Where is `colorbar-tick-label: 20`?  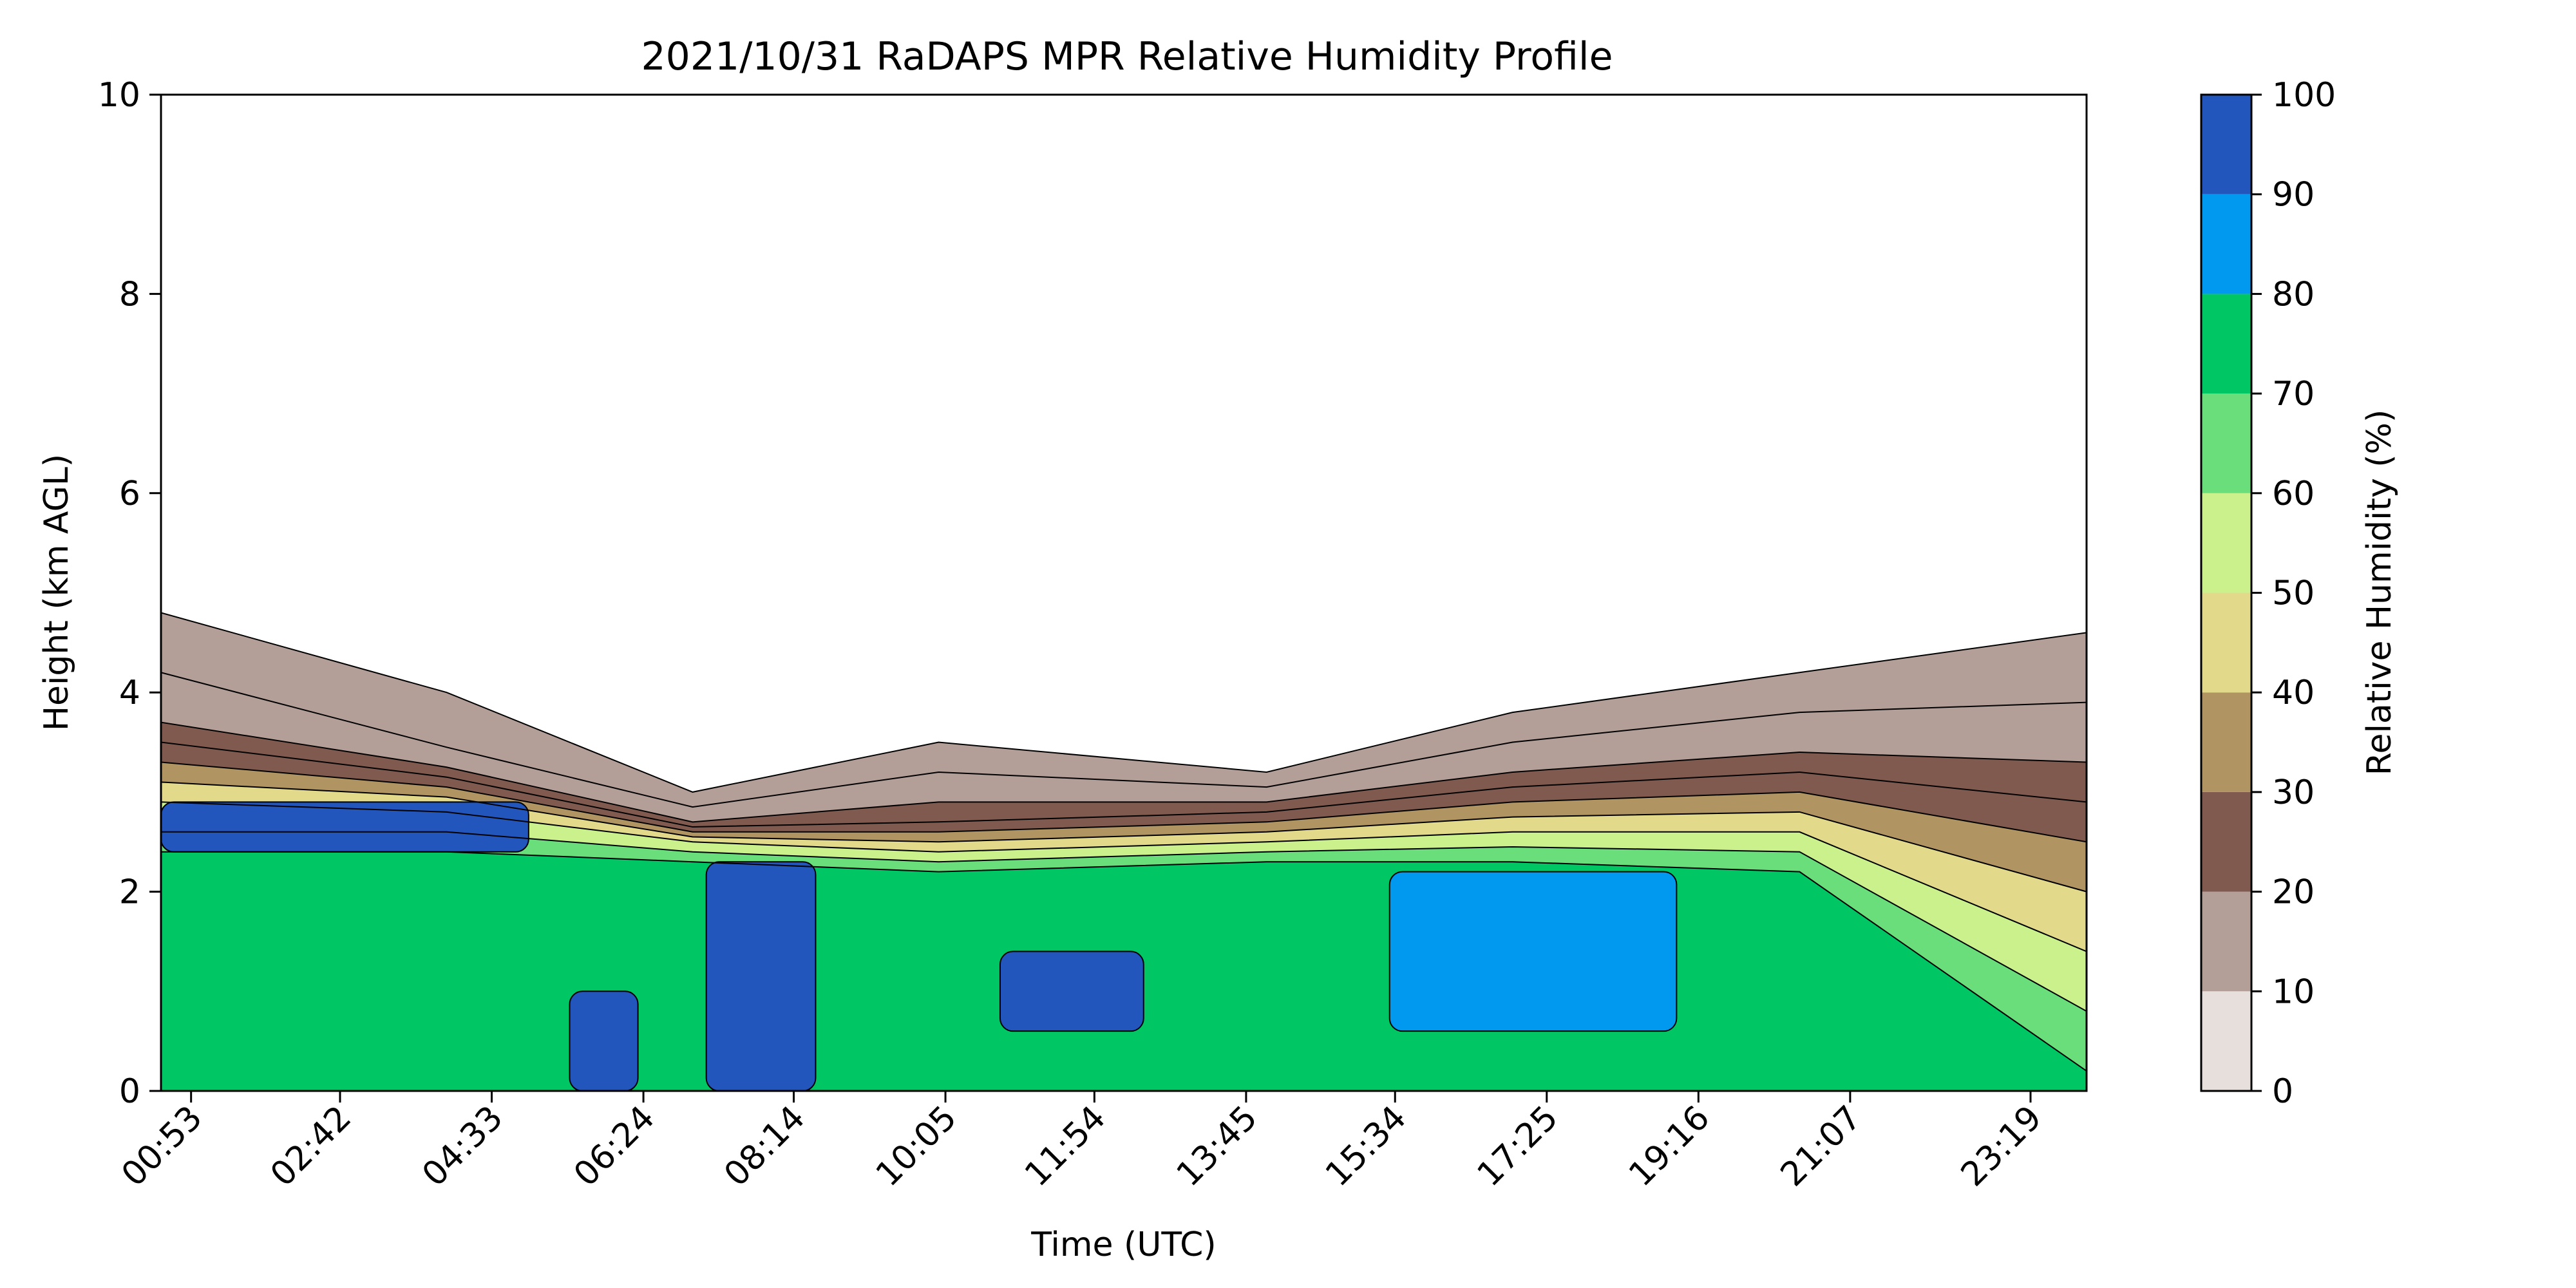 colorbar-tick-label: 20 is located at coordinates (2293, 892).